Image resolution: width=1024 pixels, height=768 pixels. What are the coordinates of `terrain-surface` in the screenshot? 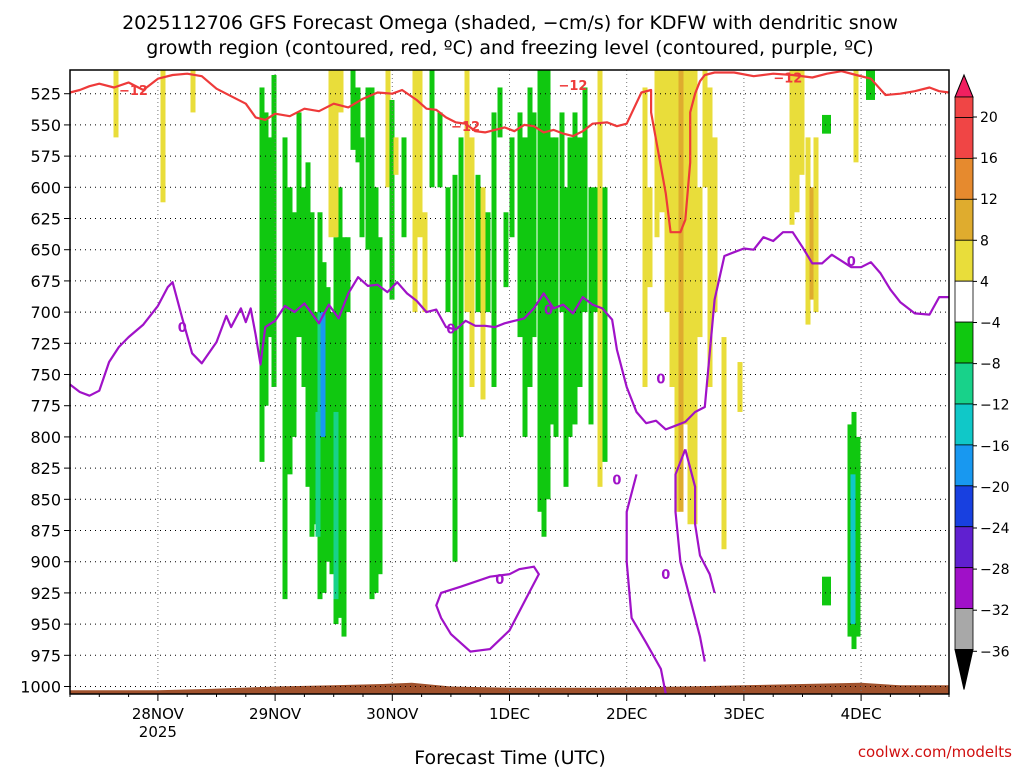 It's located at (509, 688).